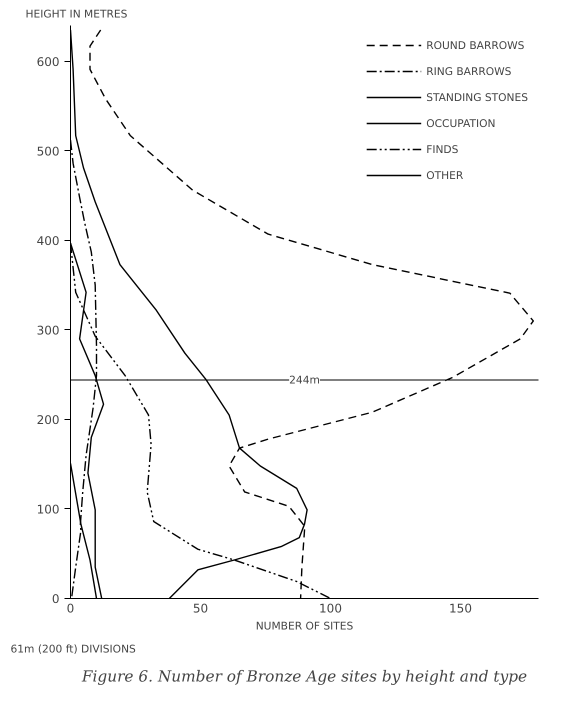 The width and height of the screenshot is (562, 722). I want to click on x-axis-title: NUMBER OF SITES, so click(305, 626).